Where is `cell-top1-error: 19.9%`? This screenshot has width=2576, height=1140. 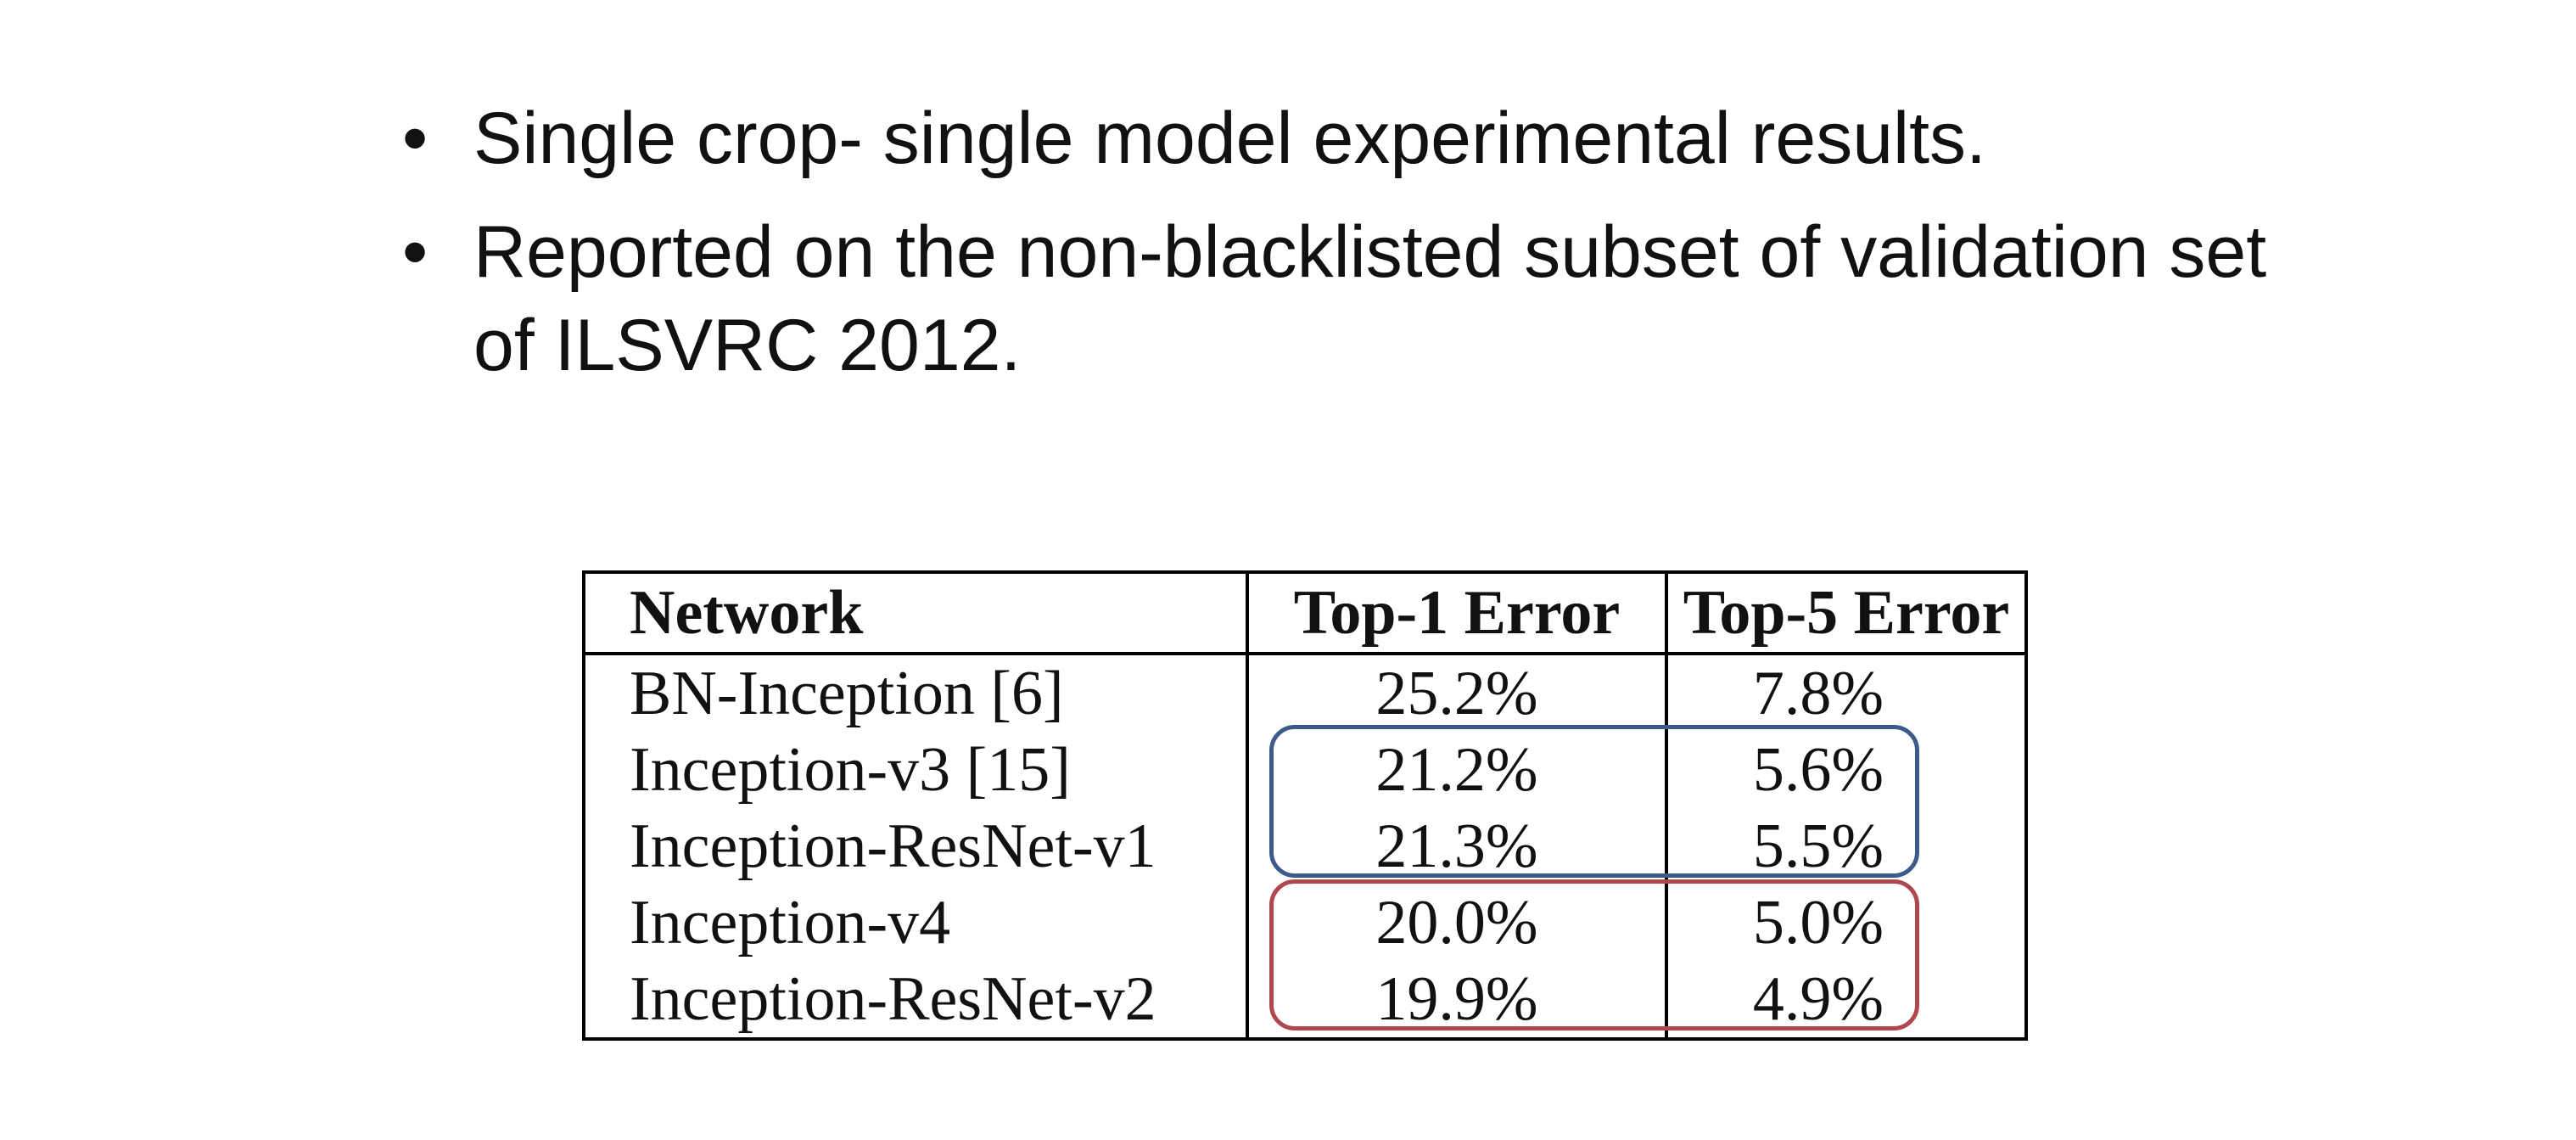
cell-top1-error: 19.9% is located at coordinates (1456, 1000).